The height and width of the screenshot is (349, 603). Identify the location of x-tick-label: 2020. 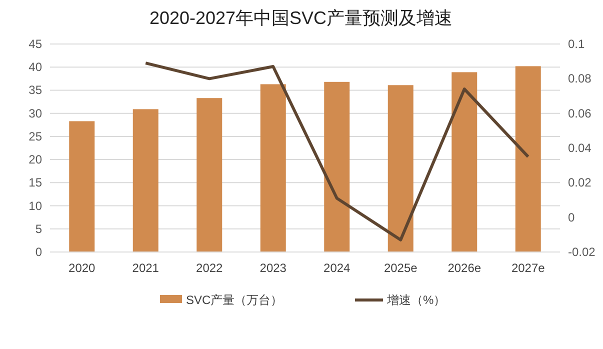
(82, 268).